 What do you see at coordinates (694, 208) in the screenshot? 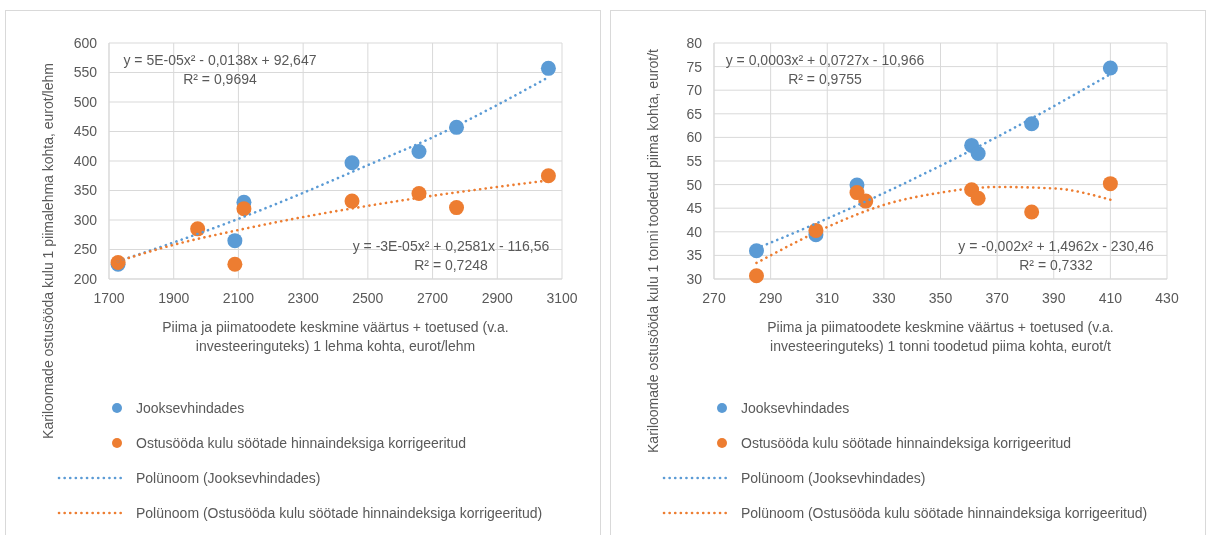
I see `y-tick-label: 45` at bounding box center [694, 208].